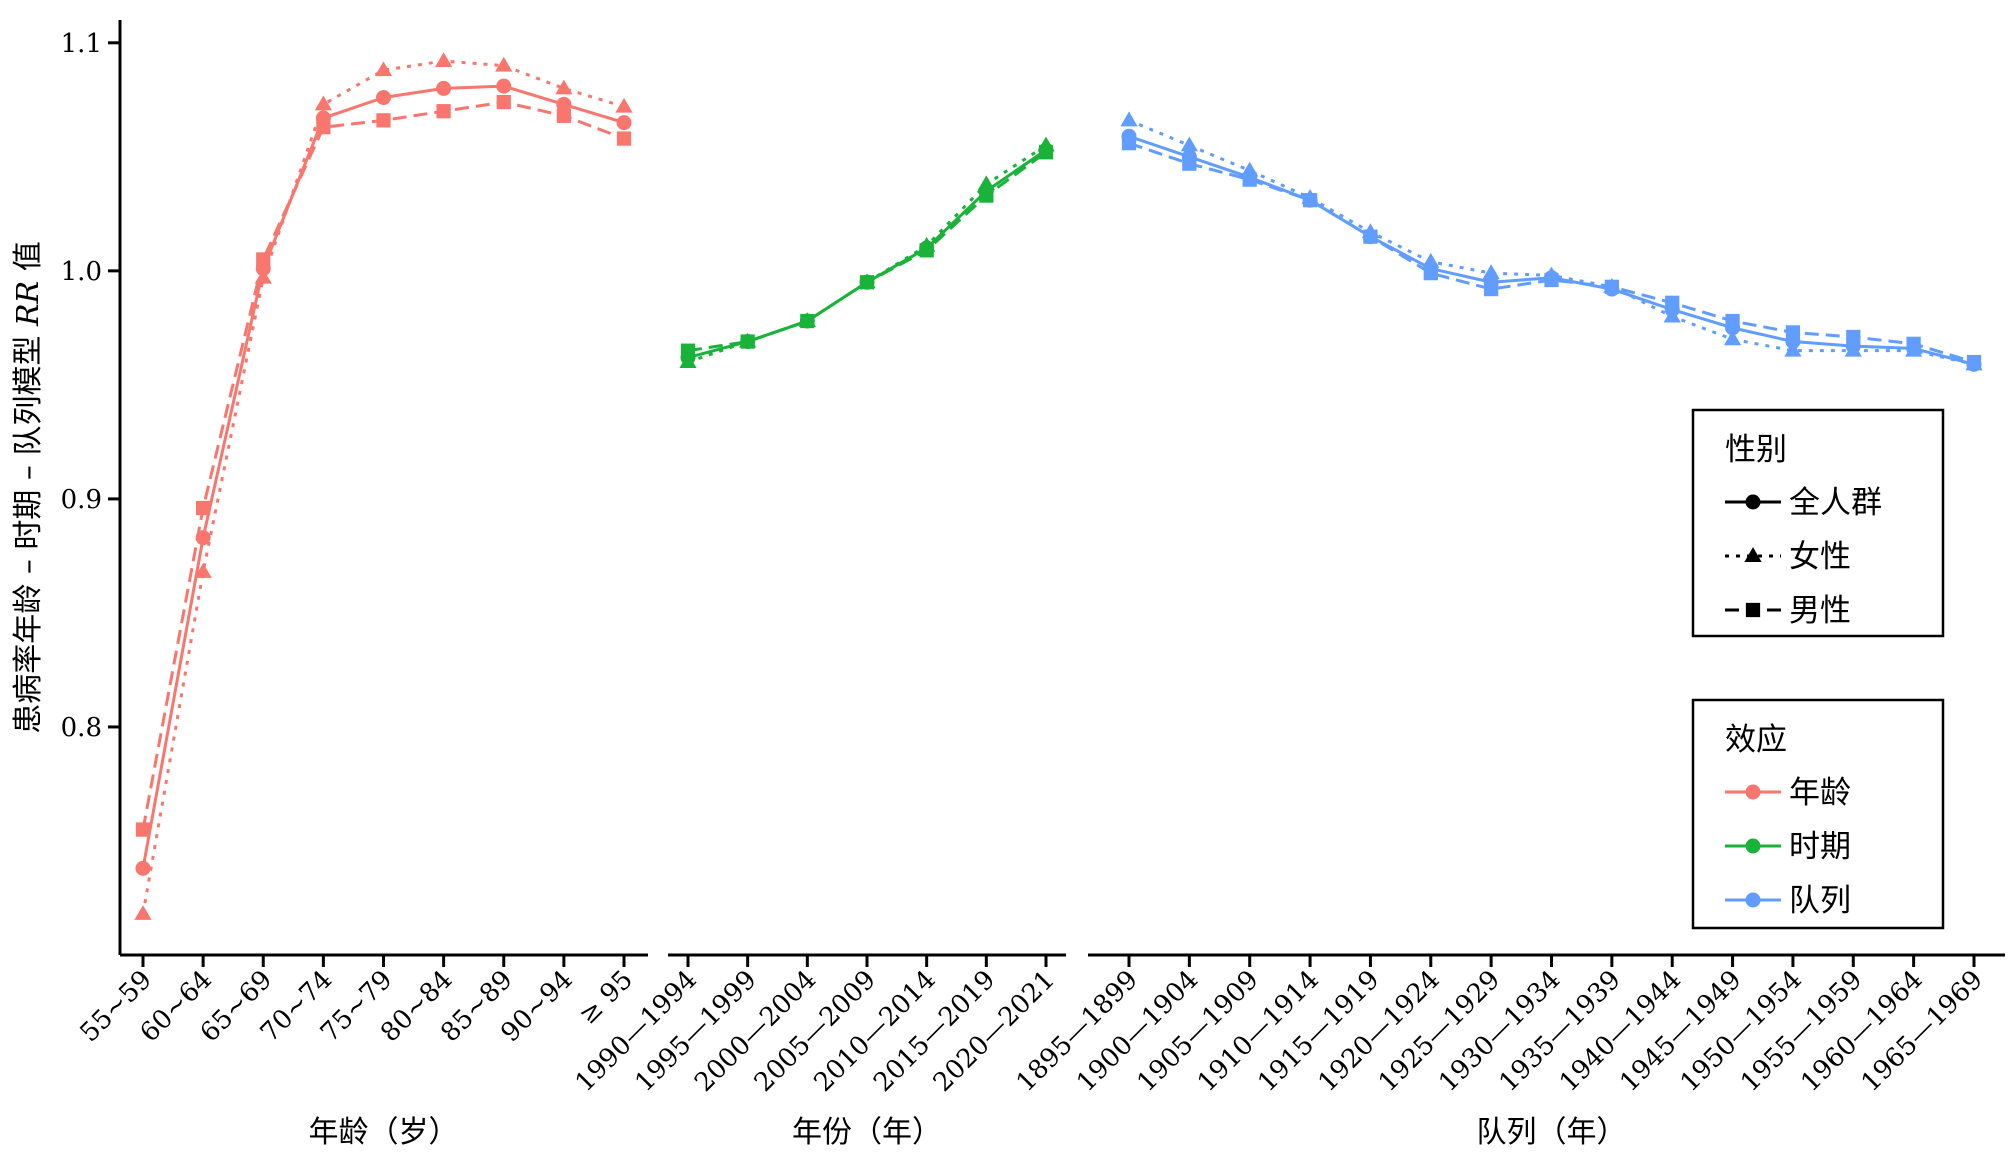 This screenshot has height=1152, width=2010. What do you see at coordinates (1756, 740) in the screenshot?
I see `legend-title: 效应` at bounding box center [1756, 740].